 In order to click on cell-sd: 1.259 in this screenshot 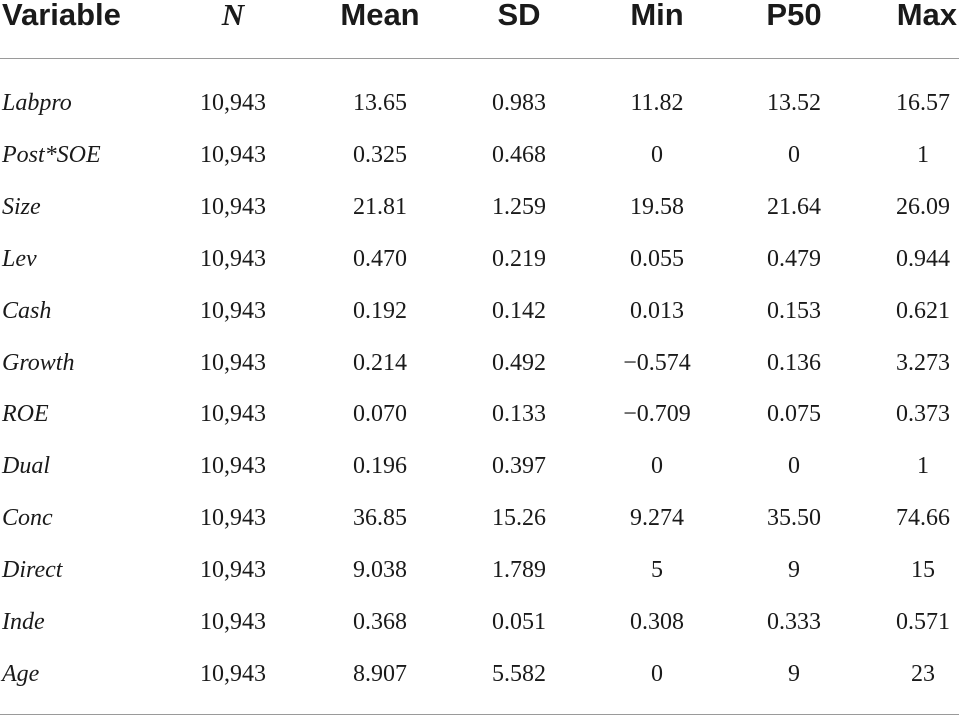, I will do `click(519, 206)`.